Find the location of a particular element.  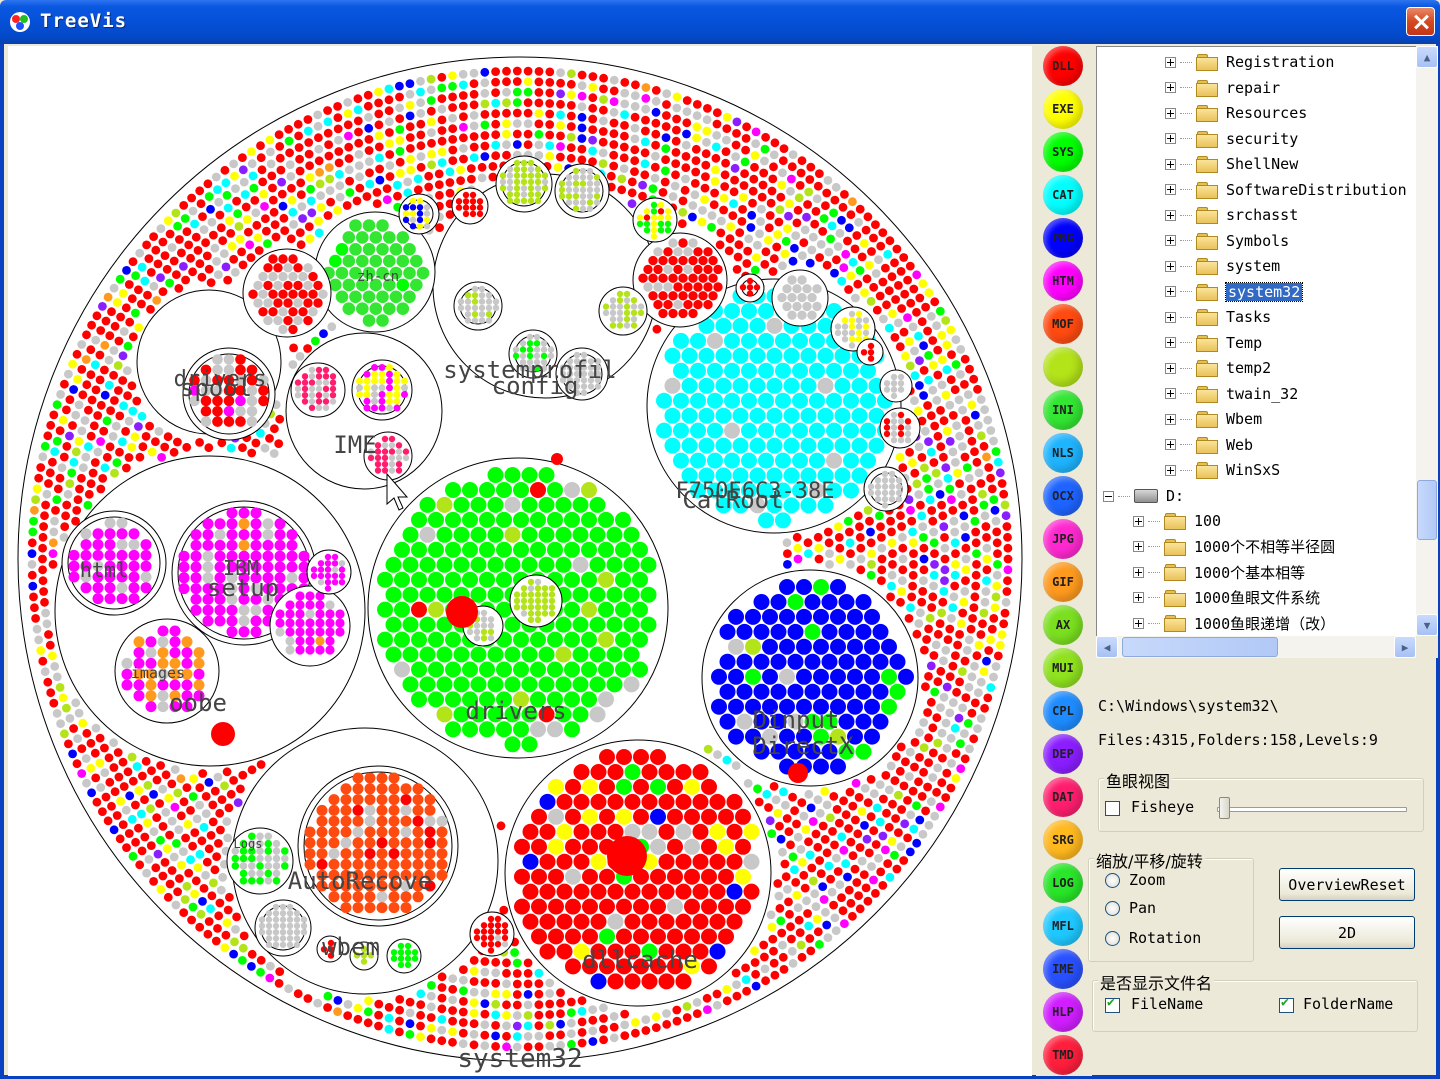

tree-item: 1000鱼眼文件系统 is located at coordinates (1226, 598).